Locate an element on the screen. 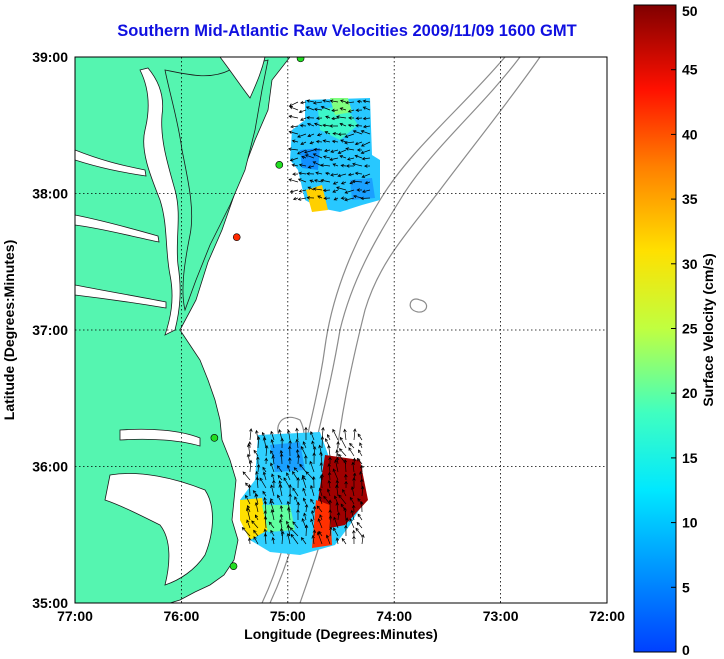 The height and width of the screenshot is (659, 724). radar-stations is located at coordinates (257, 313).